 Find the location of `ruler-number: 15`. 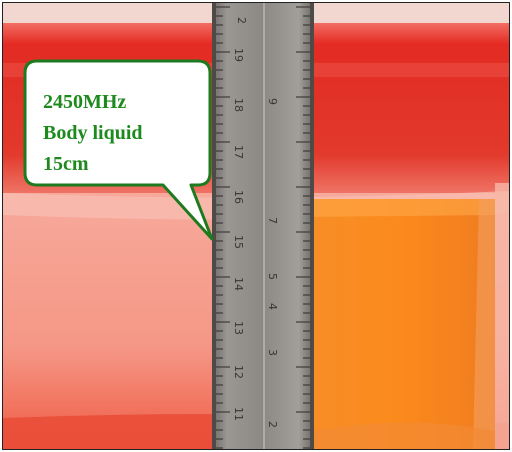

ruler-number: 15 is located at coordinates (238, 242).